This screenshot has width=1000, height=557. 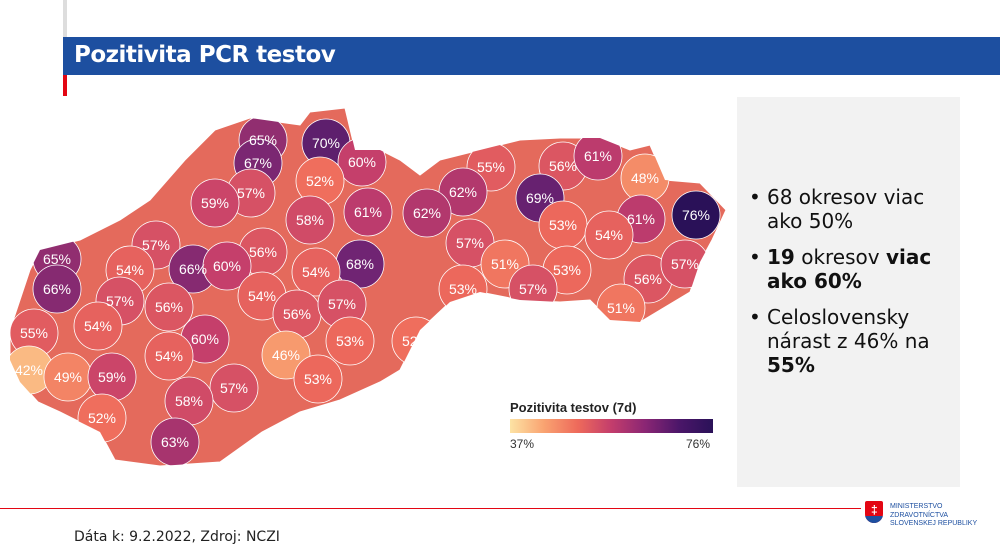 What do you see at coordinates (500, 508) in the screenshot?
I see `footer-divider` at bounding box center [500, 508].